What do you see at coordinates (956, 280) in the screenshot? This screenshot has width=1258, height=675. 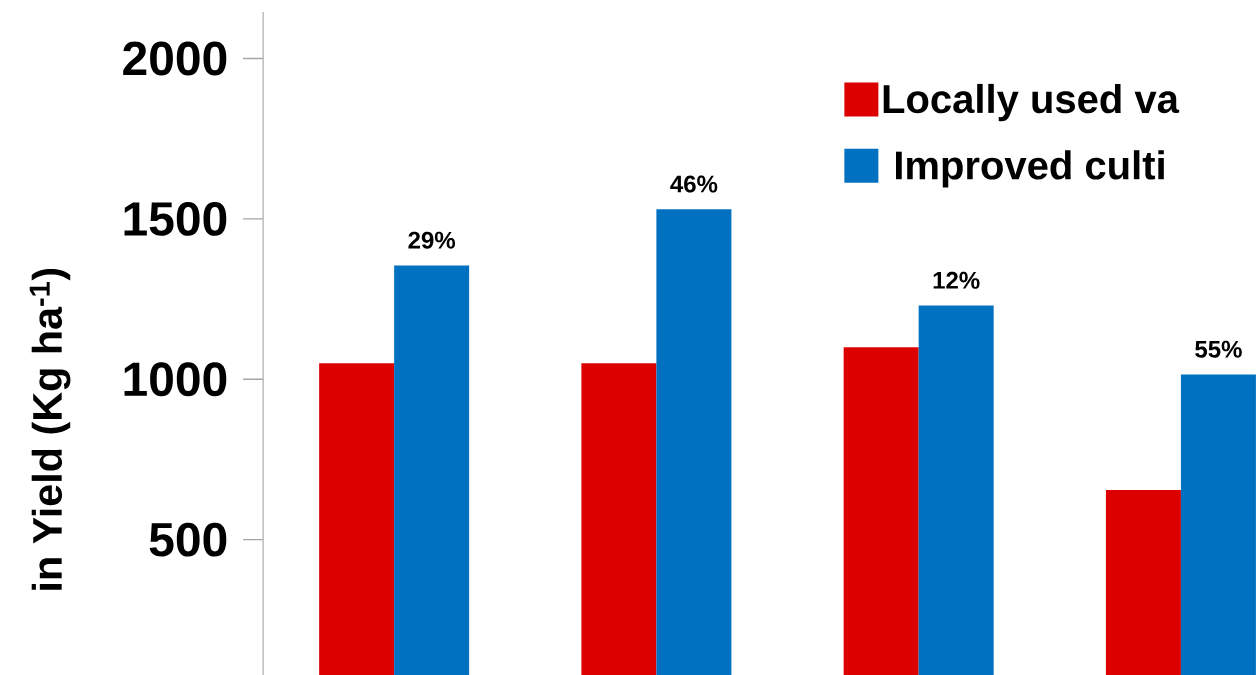 I see `annotation: 12%` at bounding box center [956, 280].